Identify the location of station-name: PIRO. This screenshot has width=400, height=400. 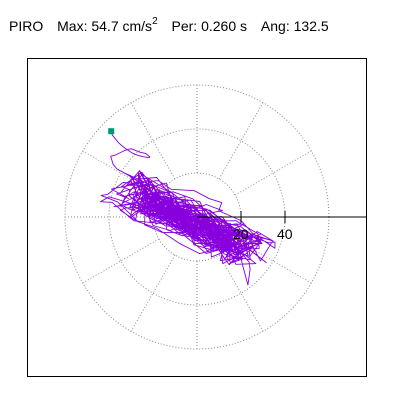
(26, 25).